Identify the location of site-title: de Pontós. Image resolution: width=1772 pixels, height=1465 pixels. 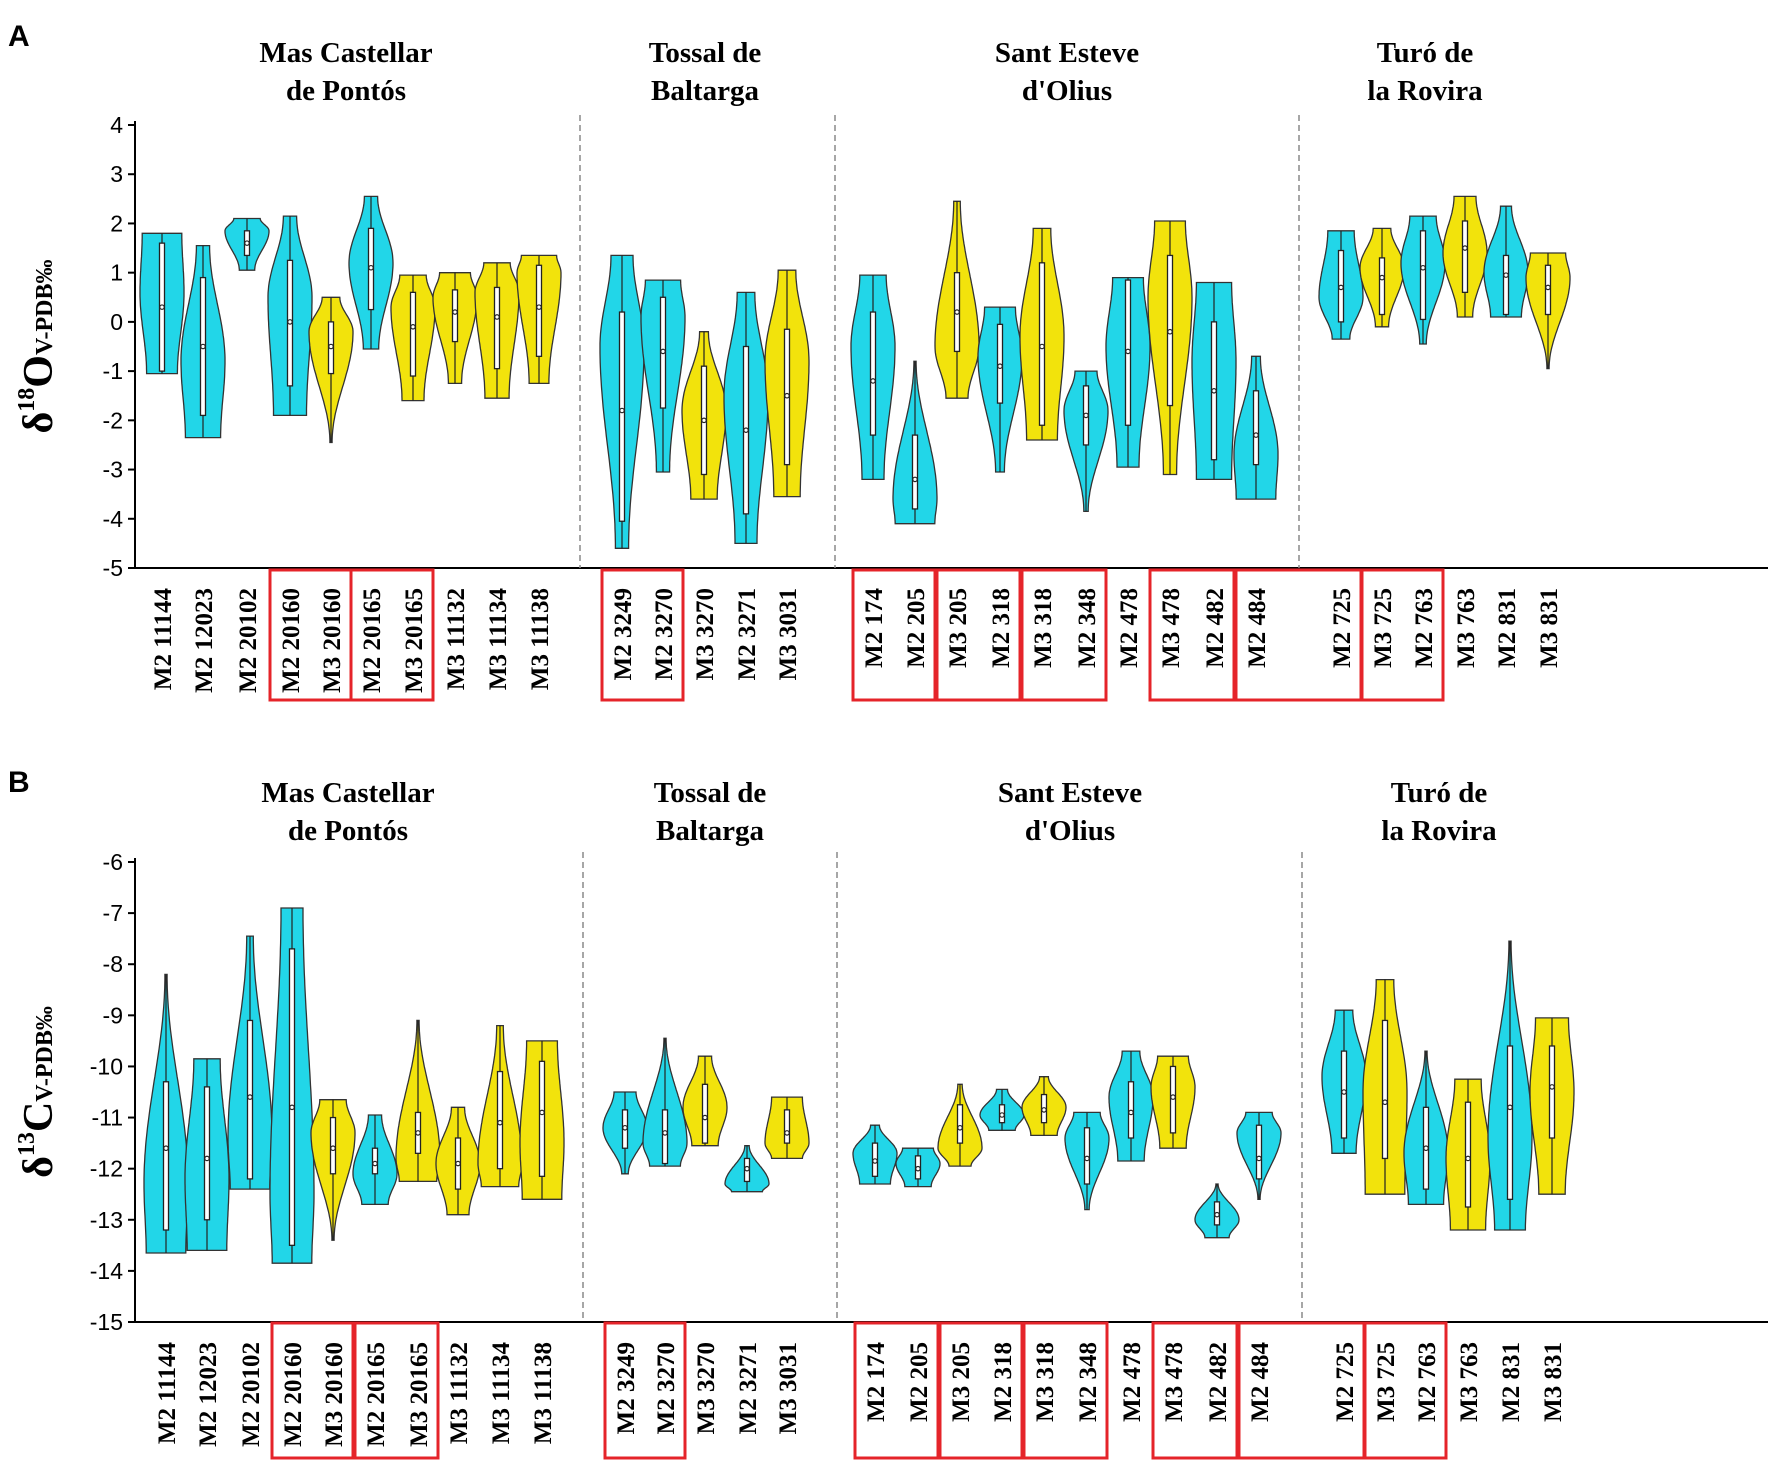
(348, 831).